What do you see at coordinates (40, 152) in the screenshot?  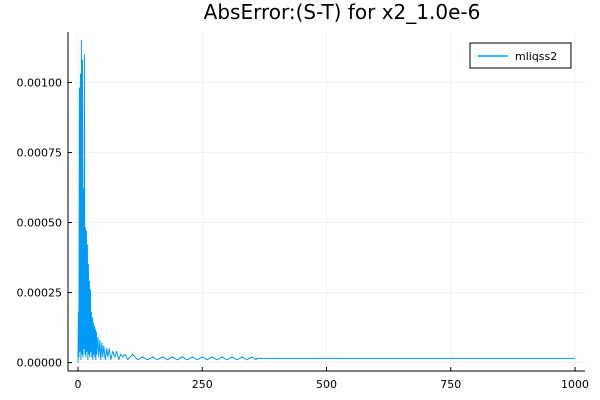 I see `y-tick-label: 0.00075` at bounding box center [40, 152].